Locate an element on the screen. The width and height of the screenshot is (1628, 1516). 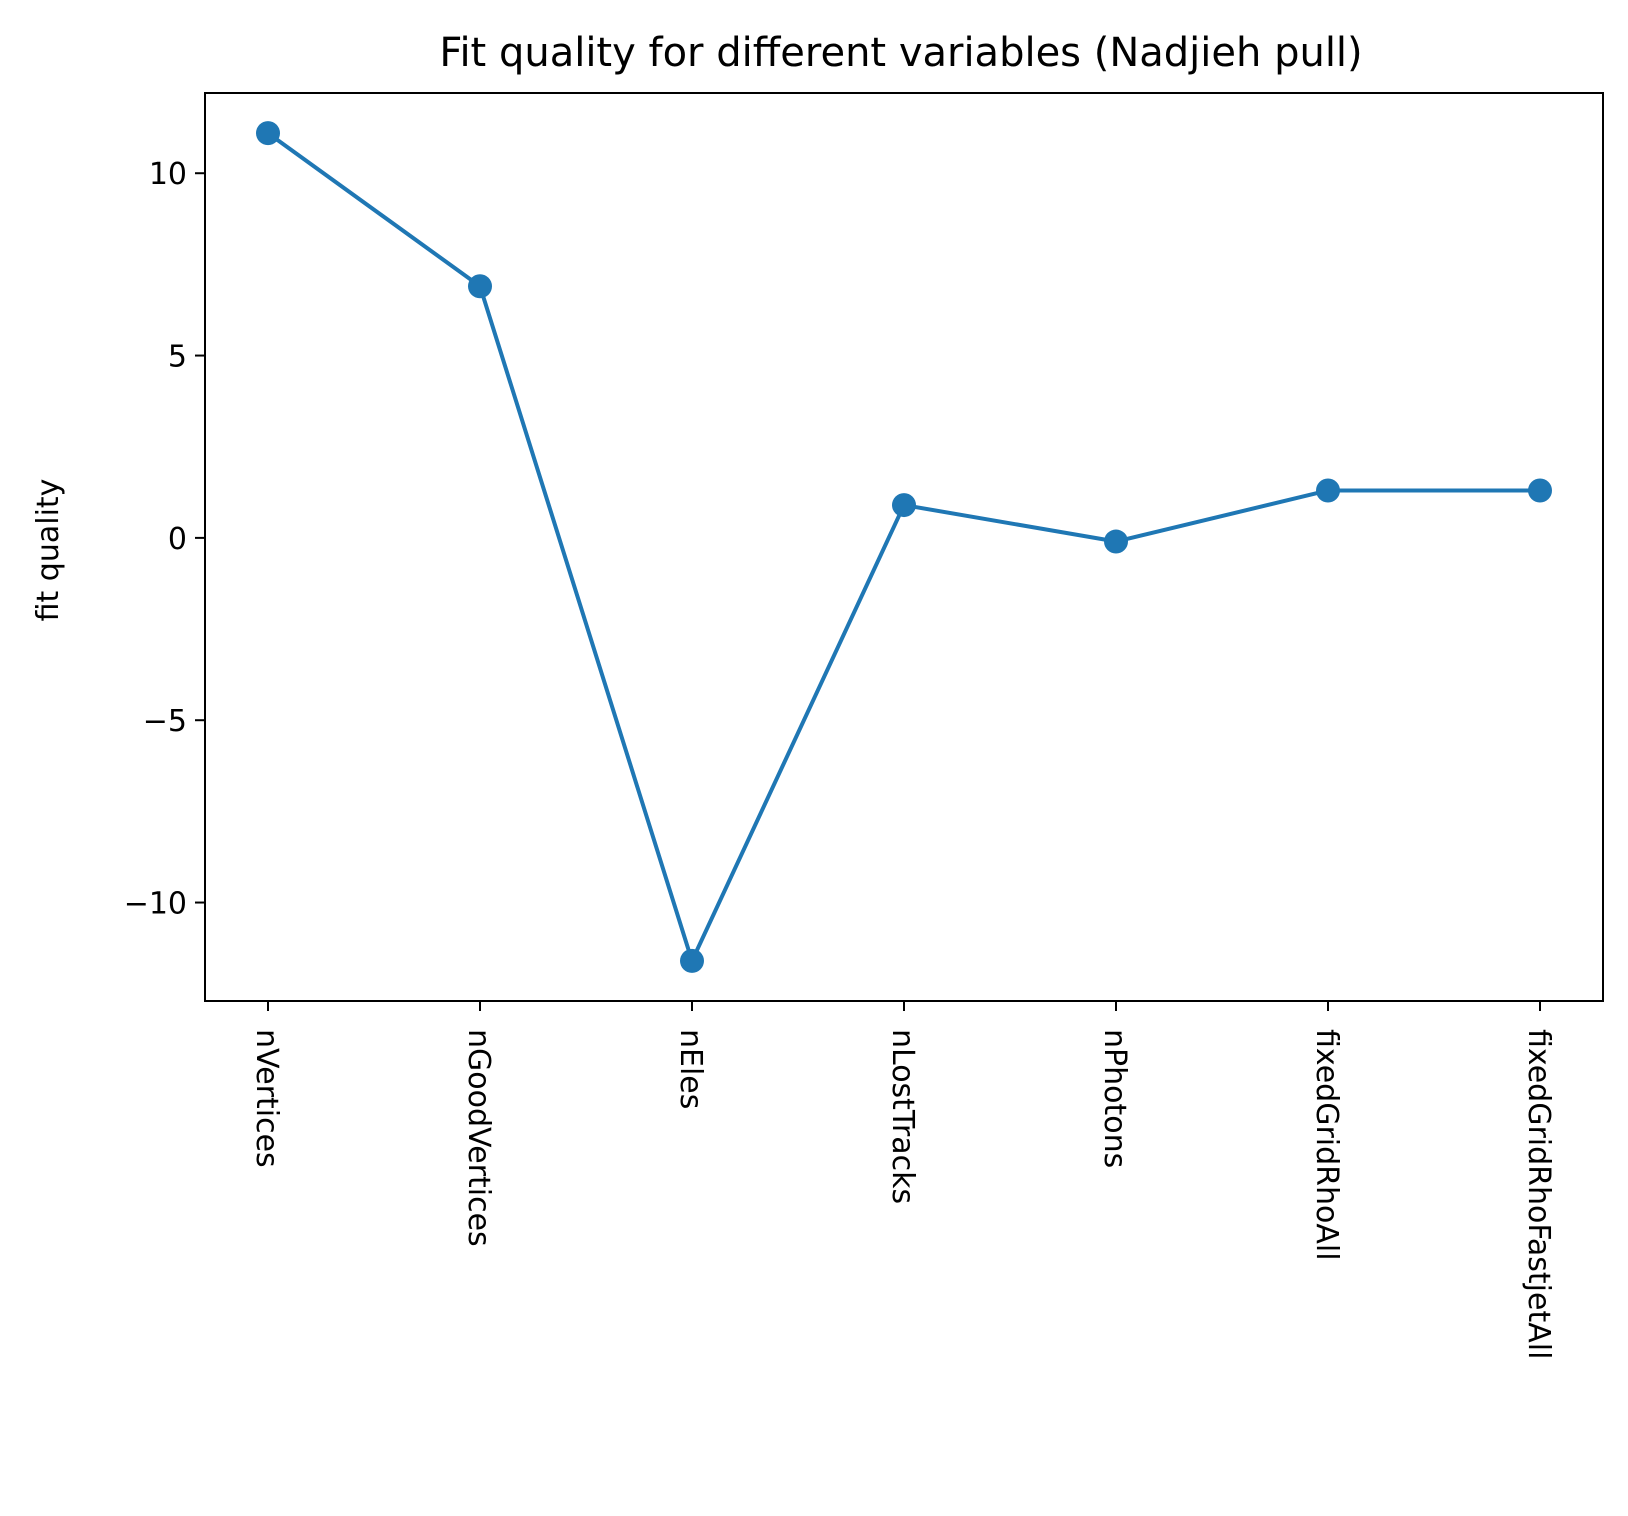
x-tick-label: fixedGridRhoFastjetAll is located at coordinates (1538, 1194).